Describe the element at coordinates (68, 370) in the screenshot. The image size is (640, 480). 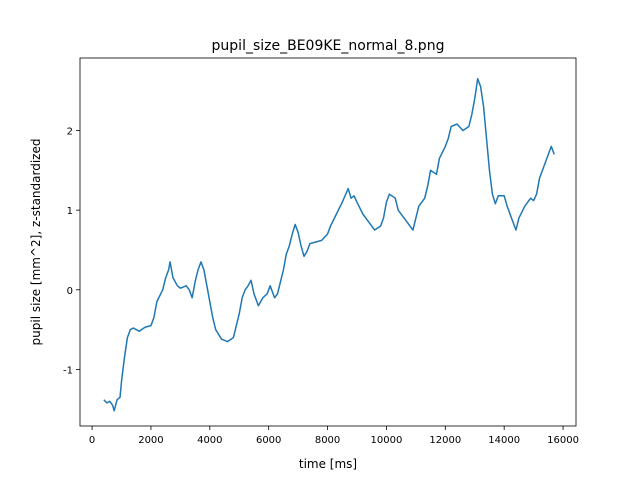
I see `y-tick-label: -1` at that location.